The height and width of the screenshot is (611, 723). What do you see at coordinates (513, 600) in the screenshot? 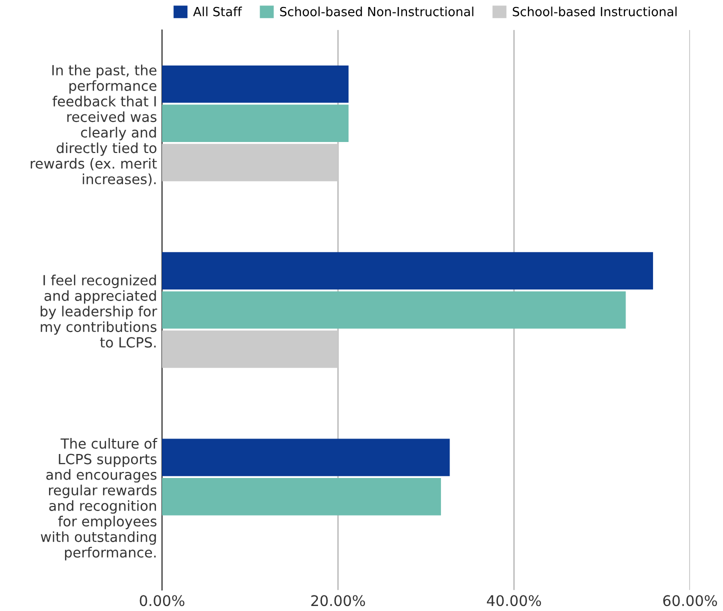
I see `x-tick-label: 40.00%` at bounding box center [513, 600].